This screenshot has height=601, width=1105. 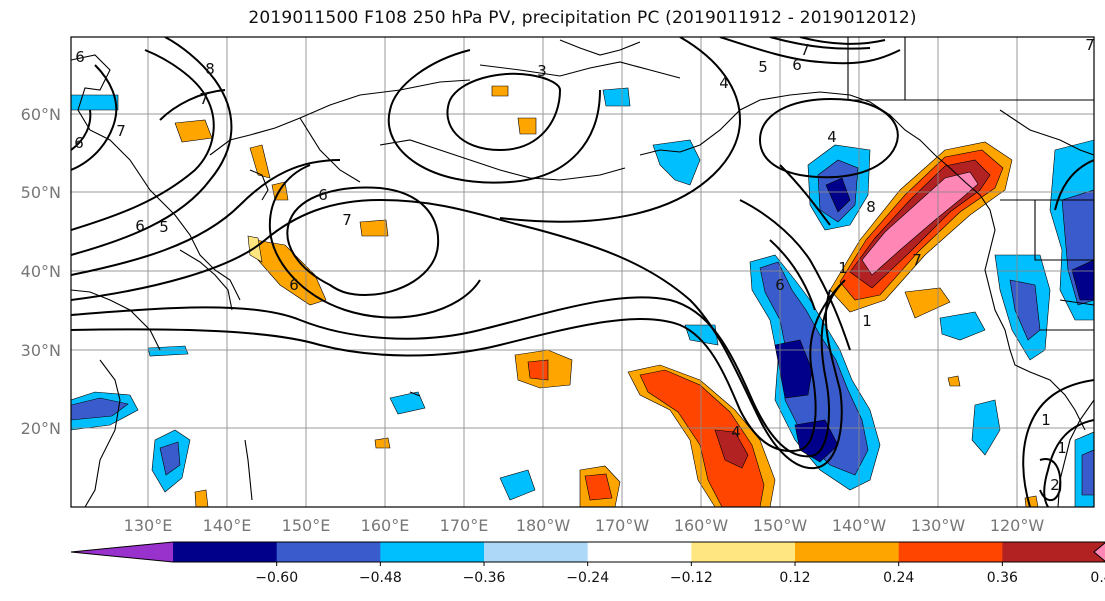 I want to click on lat-label: 20°N, so click(x=41, y=428).